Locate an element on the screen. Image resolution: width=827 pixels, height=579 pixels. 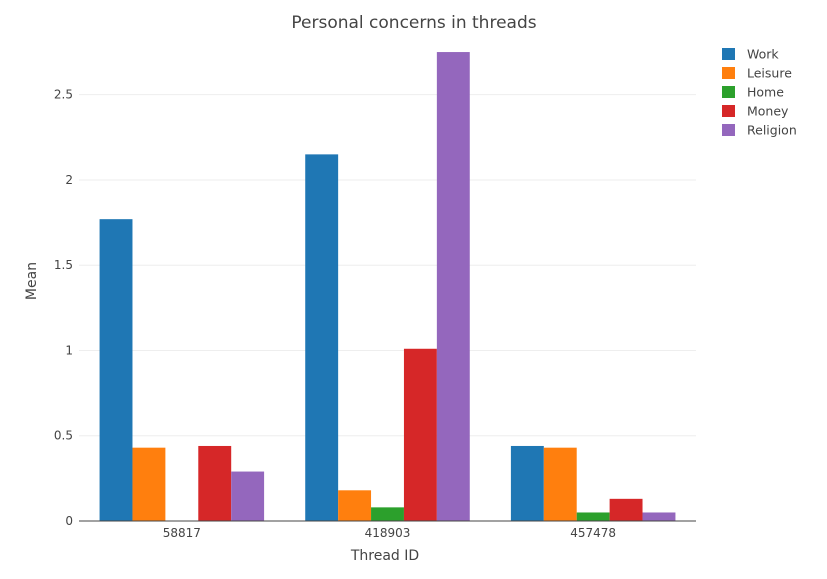
x-tick-label: 418903 is located at coordinates (388, 533).